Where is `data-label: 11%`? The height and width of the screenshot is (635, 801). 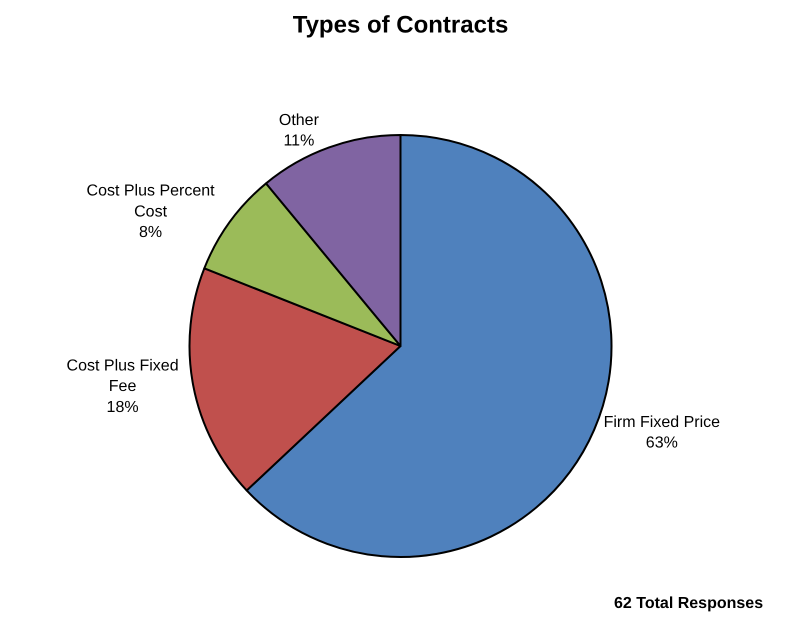 data-label: 11% is located at coordinates (298, 141).